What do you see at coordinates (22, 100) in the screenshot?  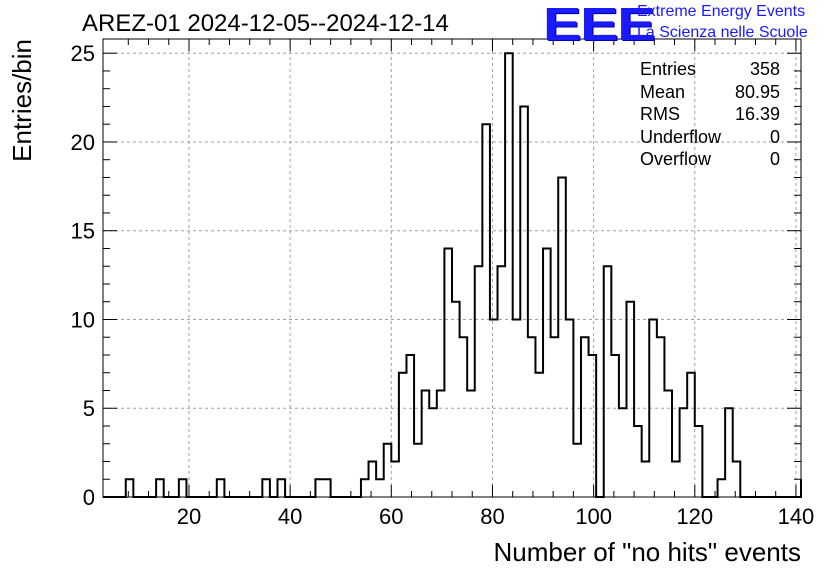 I see `y-axis-label: Entries/bin` at bounding box center [22, 100].